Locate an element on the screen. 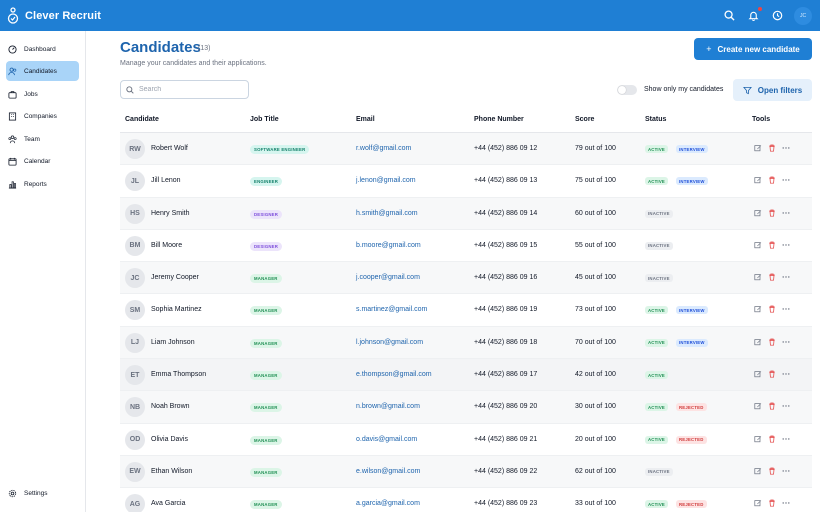 The width and height of the screenshot is (820, 512). search-box is located at coordinates (184, 89).